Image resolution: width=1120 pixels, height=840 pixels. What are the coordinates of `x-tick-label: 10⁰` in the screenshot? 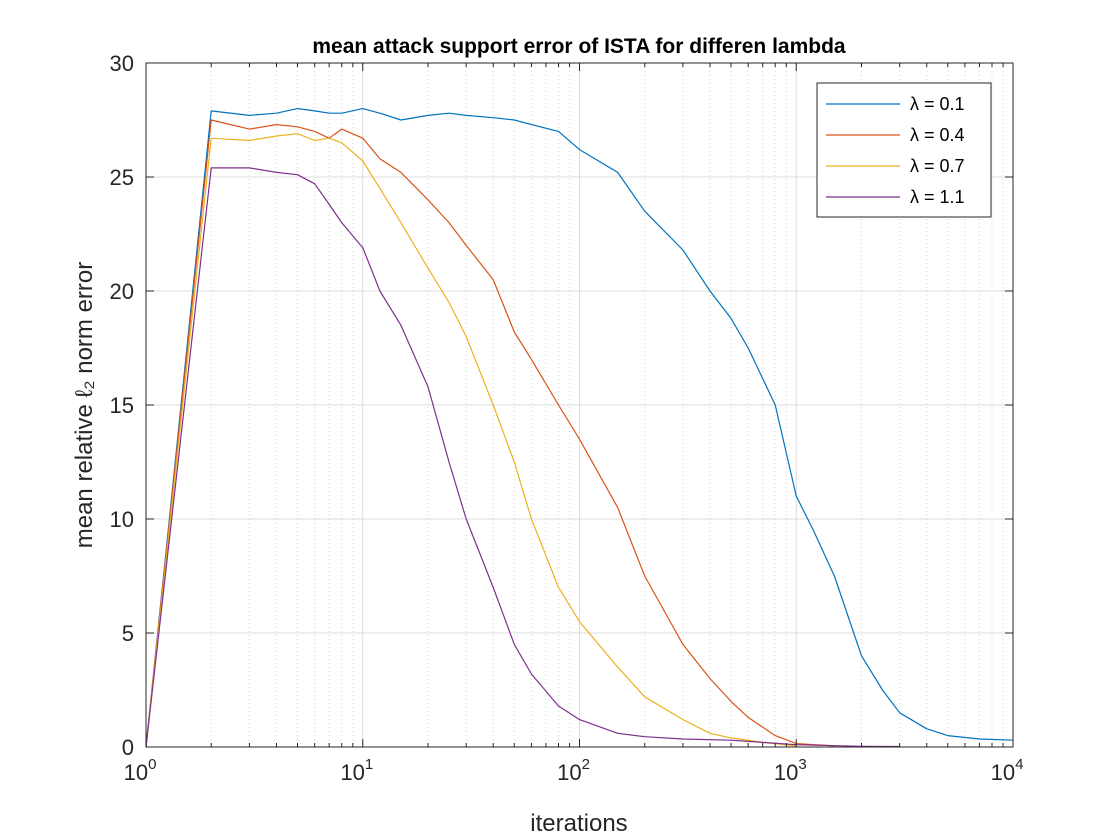 It's located at (140, 770).